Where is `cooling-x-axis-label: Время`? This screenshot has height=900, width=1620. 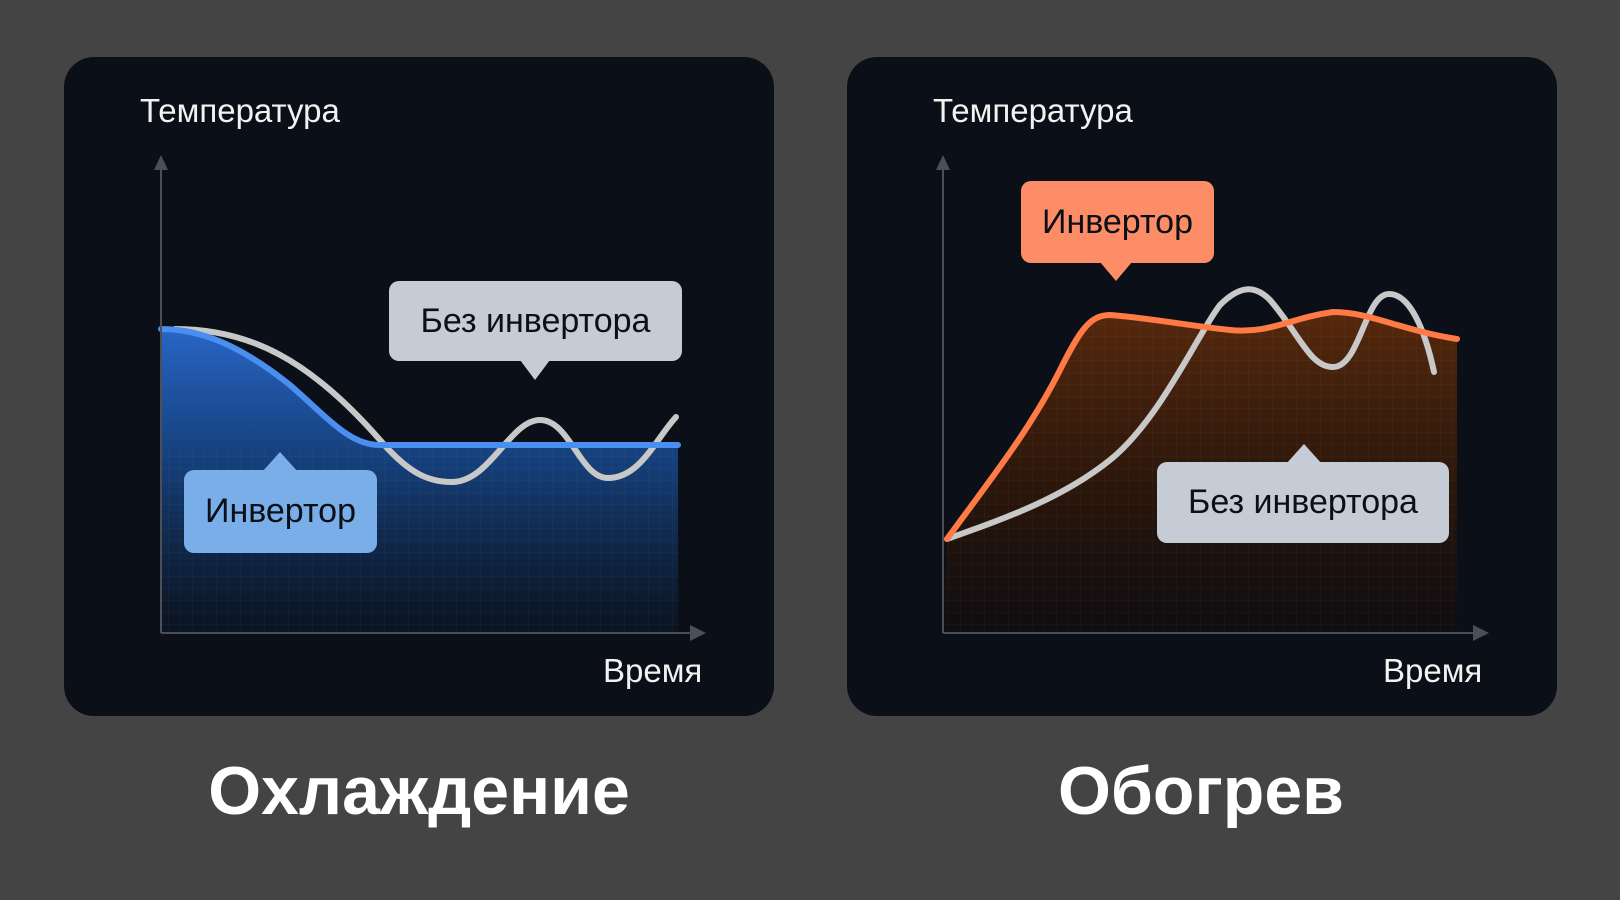 cooling-x-axis-label: Время is located at coordinates (653, 670).